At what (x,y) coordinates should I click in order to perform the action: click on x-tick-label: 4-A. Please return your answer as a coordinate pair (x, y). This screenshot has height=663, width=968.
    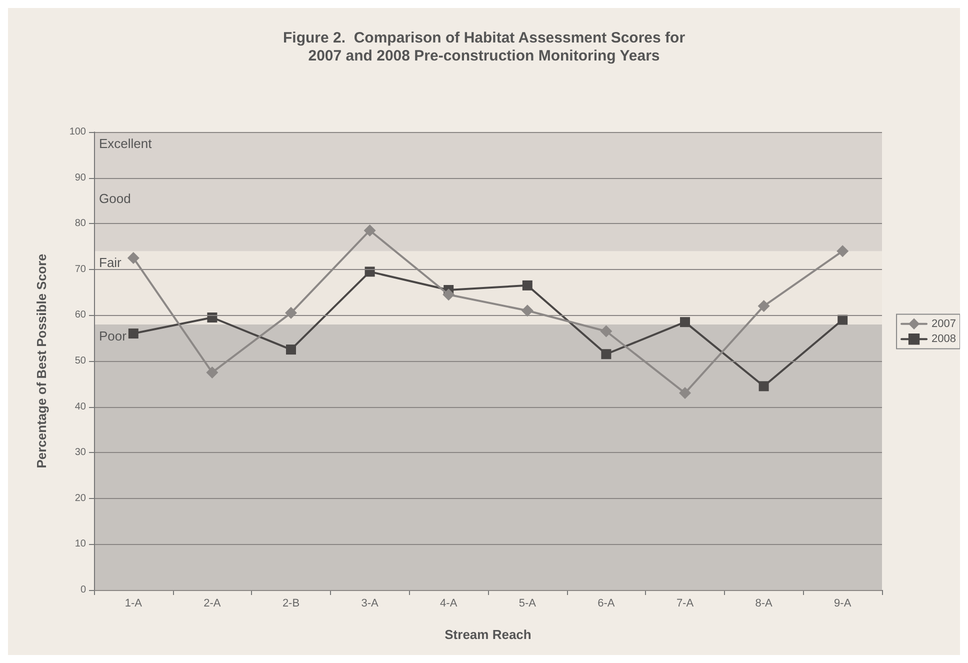
    Looking at the image, I should click on (449, 604).